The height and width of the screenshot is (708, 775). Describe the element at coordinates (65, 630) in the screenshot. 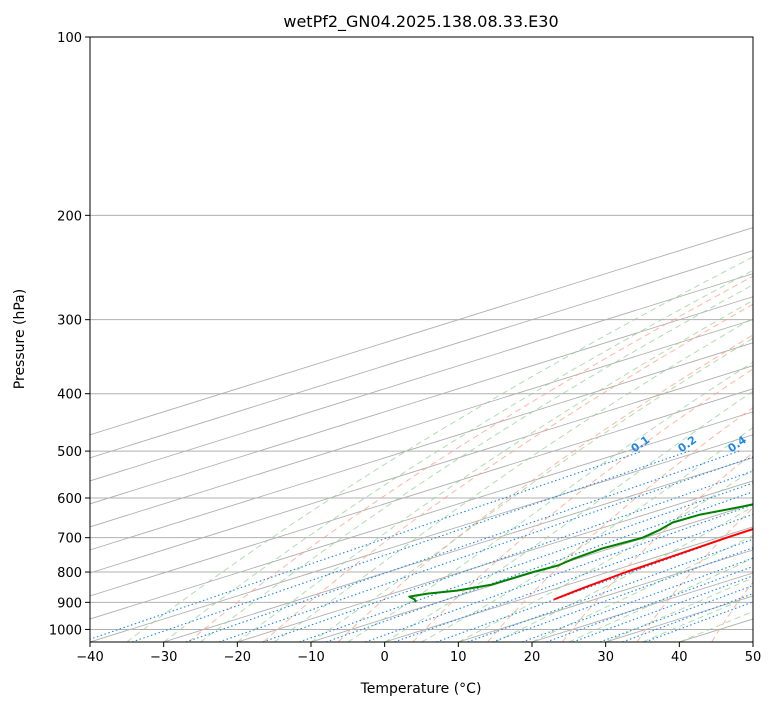

I see `y-tick-label: 1000` at that location.